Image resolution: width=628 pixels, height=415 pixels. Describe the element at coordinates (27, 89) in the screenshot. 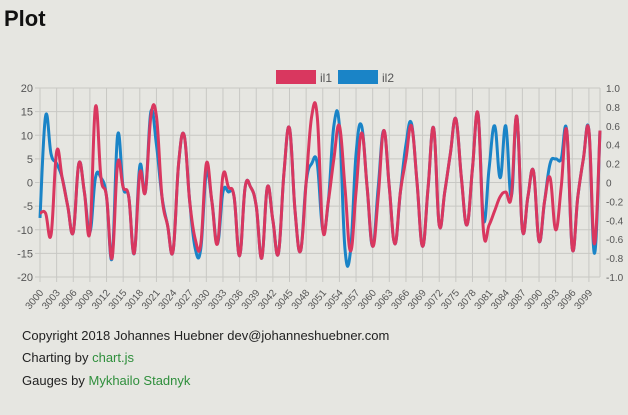

I see `y-tick-label: 20` at that location.